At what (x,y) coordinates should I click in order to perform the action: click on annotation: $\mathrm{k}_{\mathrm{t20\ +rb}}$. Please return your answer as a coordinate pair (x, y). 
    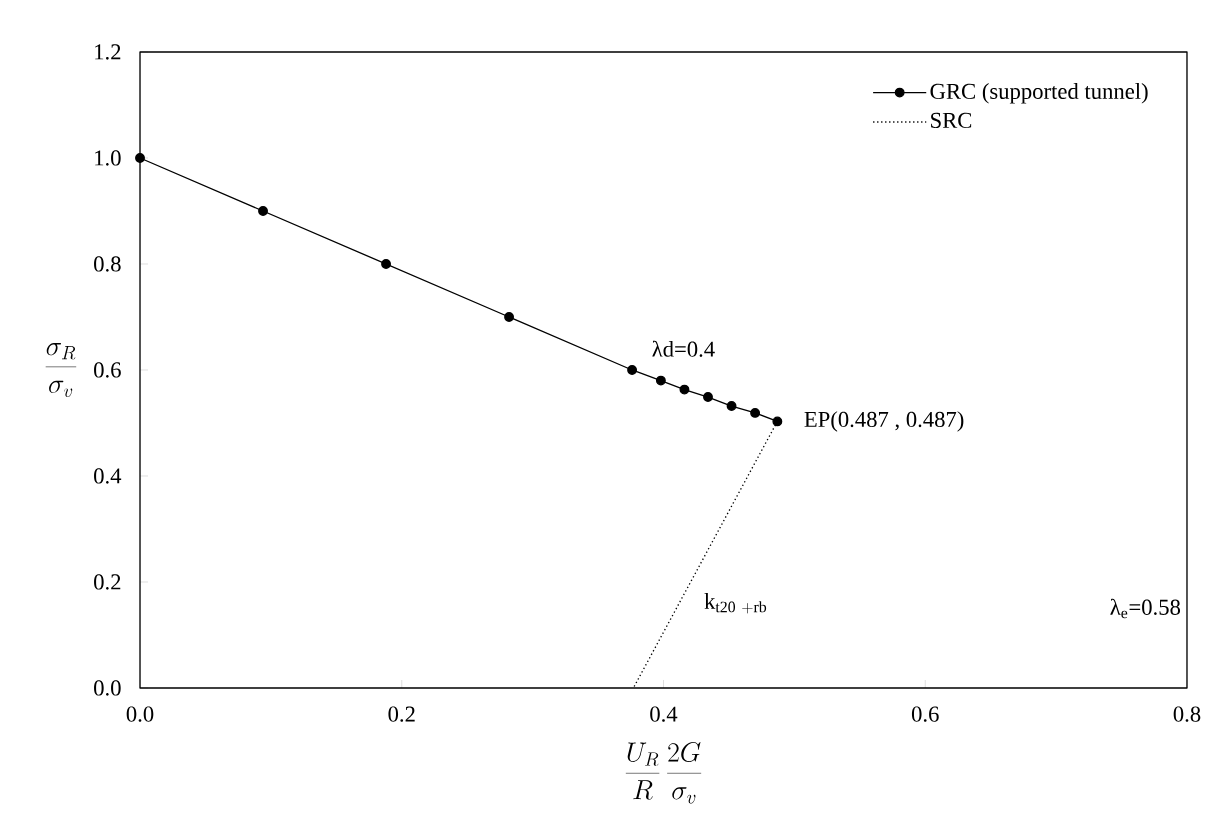
    Looking at the image, I should click on (735, 603).